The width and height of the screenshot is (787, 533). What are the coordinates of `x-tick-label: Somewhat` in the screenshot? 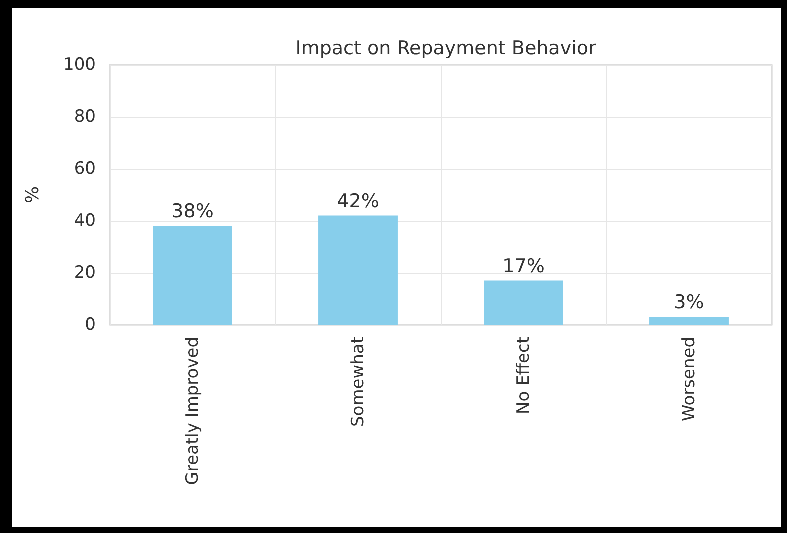 It's located at (358, 381).